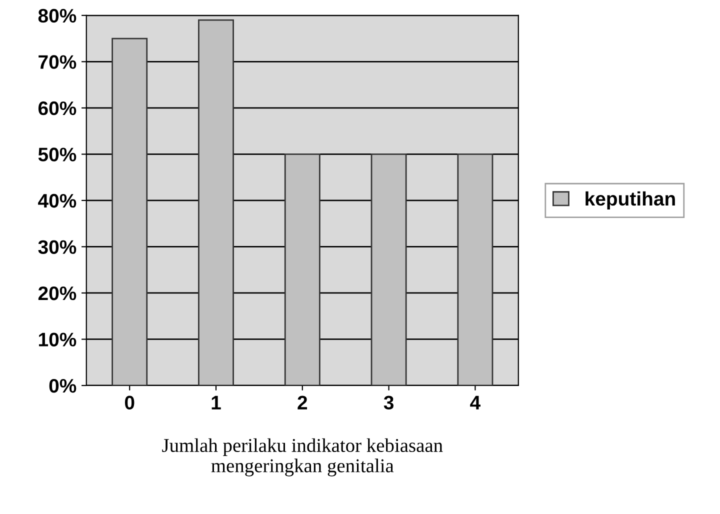  I want to click on y-tick-label: 20%, so click(57, 293).